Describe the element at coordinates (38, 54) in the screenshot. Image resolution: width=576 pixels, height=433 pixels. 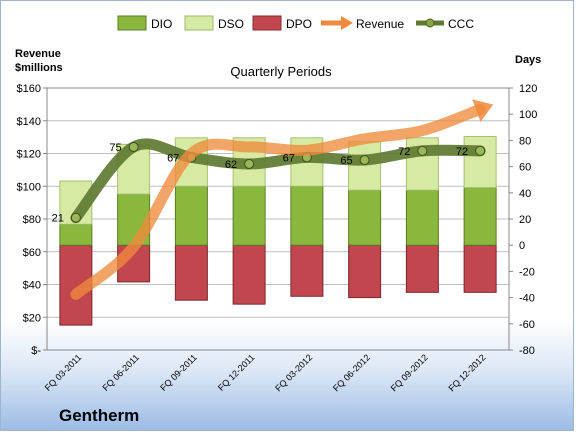
I see `left-axis-title-line1: Revenue` at that location.